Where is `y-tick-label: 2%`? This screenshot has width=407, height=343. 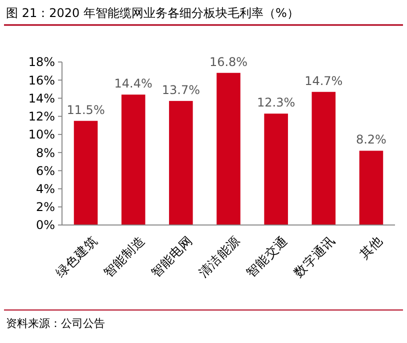
y-tick-label: 2% is located at coordinates (45, 207).